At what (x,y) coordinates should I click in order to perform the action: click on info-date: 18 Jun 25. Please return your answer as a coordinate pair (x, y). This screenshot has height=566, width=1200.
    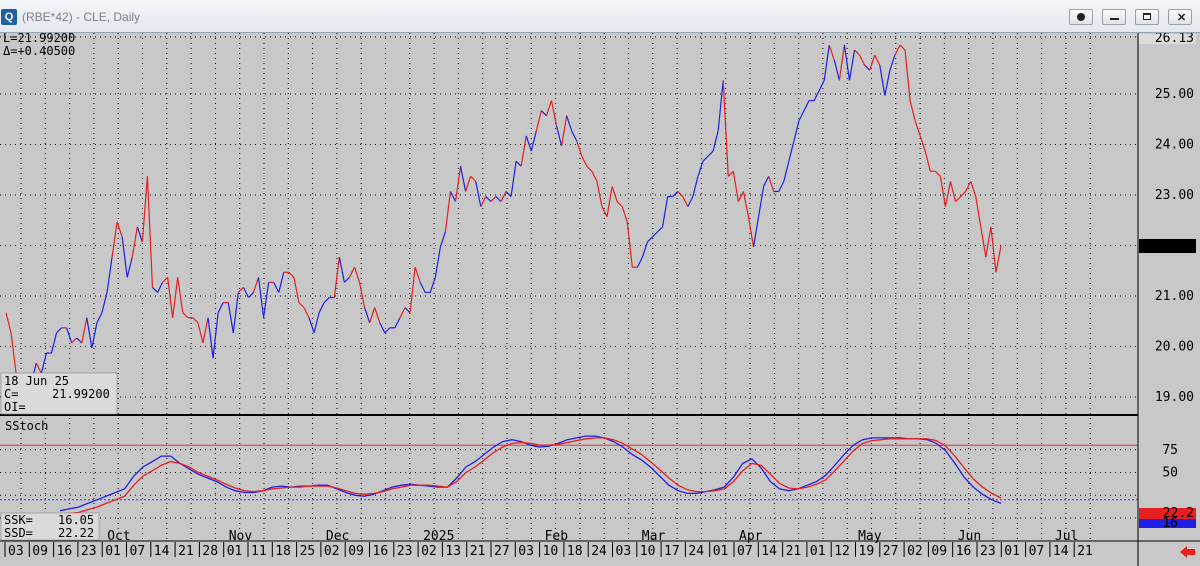
    Looking at the image, I should click on (36, 381).